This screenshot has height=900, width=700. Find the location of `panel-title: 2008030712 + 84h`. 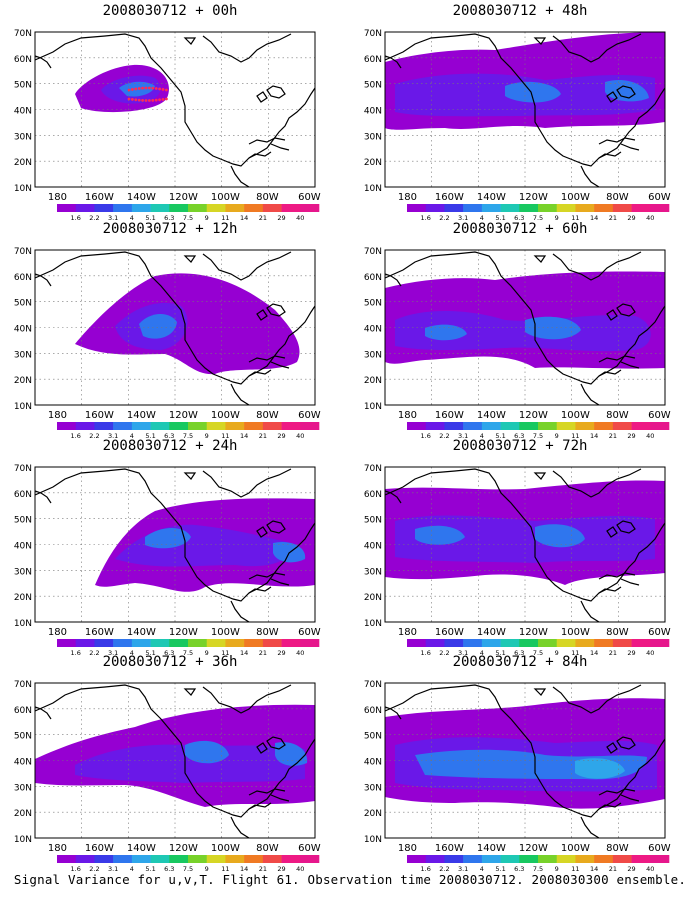

panel-title: 2008030712 + 84h is located at coordinates (520, 662).